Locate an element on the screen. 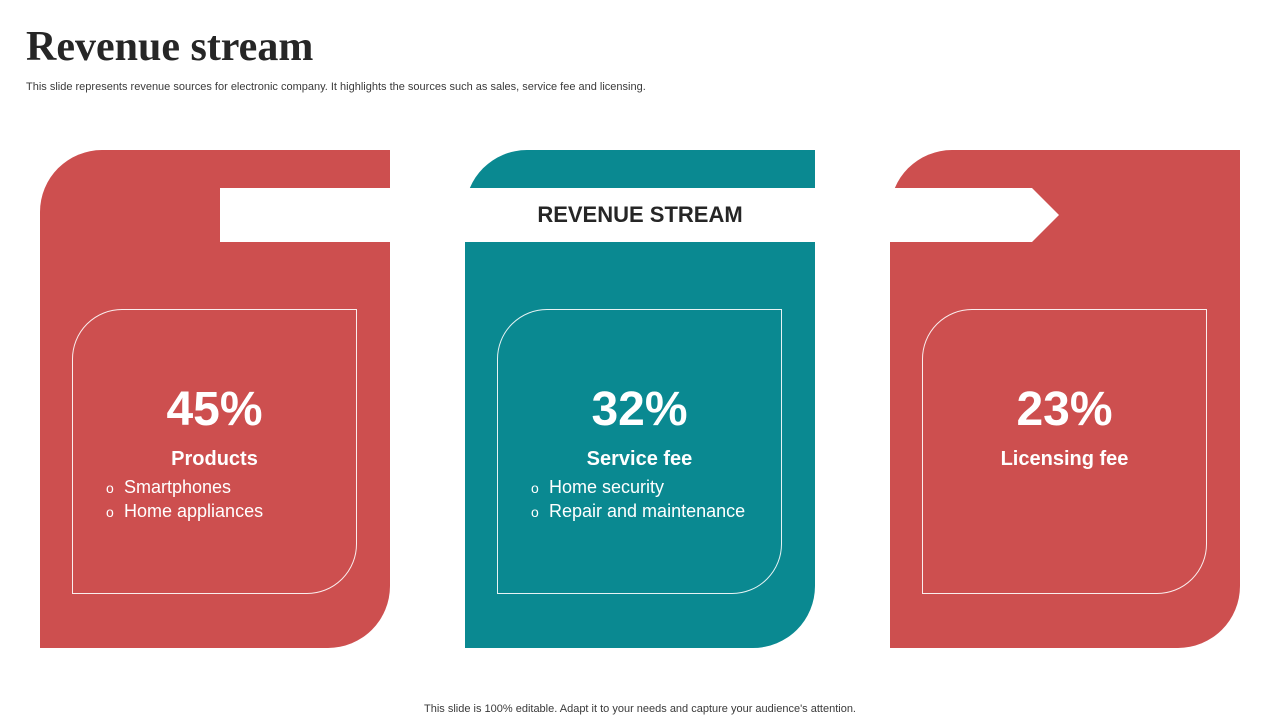  list-item: o Home appliances is located at coordinates (184, 512).